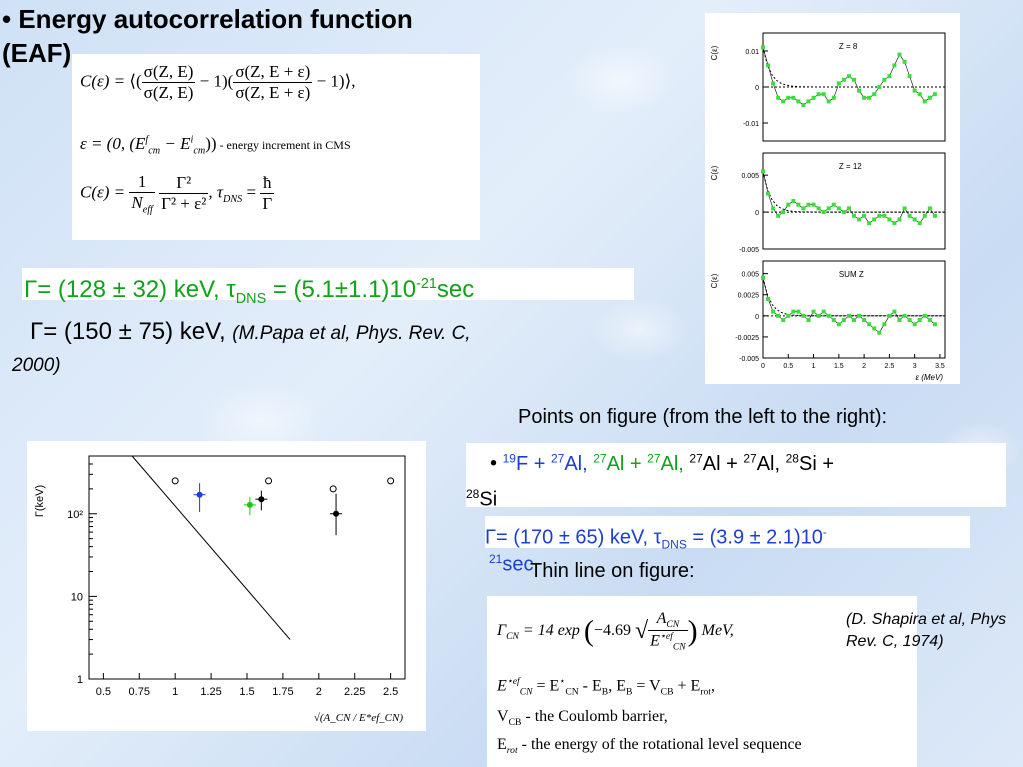 The width and height of the screenshot is (1023, 767). What do you see at coordinates (600, 458) in the screenshot?
I see `r2-a: 27` at bounding box center [600, 458].